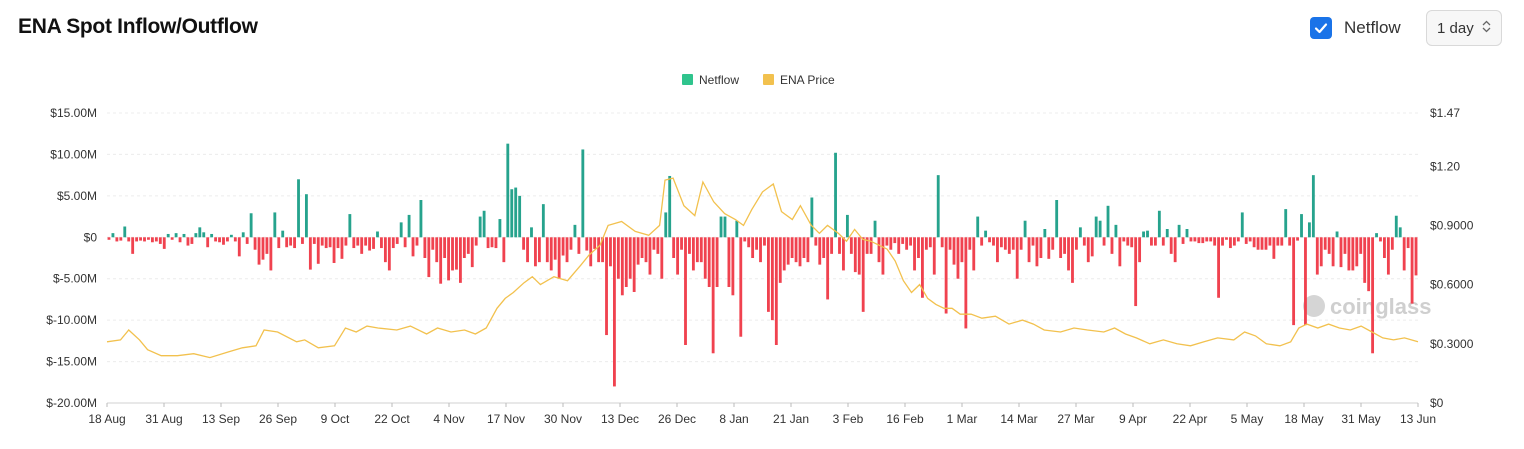 The height and width of the screenshot is (449, 1524). What do you see at coordinates (1464, 28) in the screenshot?
I see `interval-select: 1 day` at bounding box center [1464, 28].